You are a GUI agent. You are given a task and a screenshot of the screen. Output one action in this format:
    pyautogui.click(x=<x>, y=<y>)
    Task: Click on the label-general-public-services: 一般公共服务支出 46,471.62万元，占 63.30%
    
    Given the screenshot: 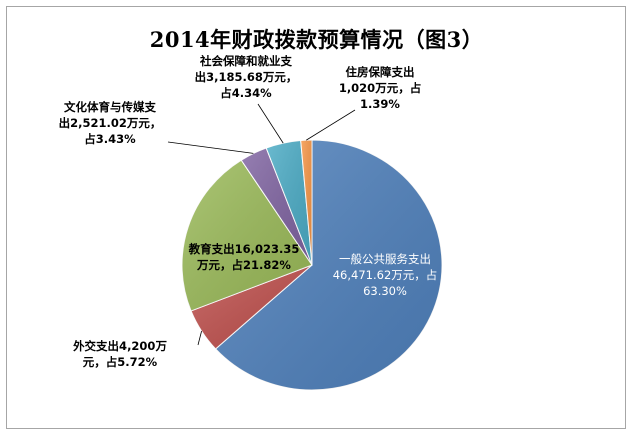 What is the action you would take?
    pyautogui.click(x=385, y=275)
    